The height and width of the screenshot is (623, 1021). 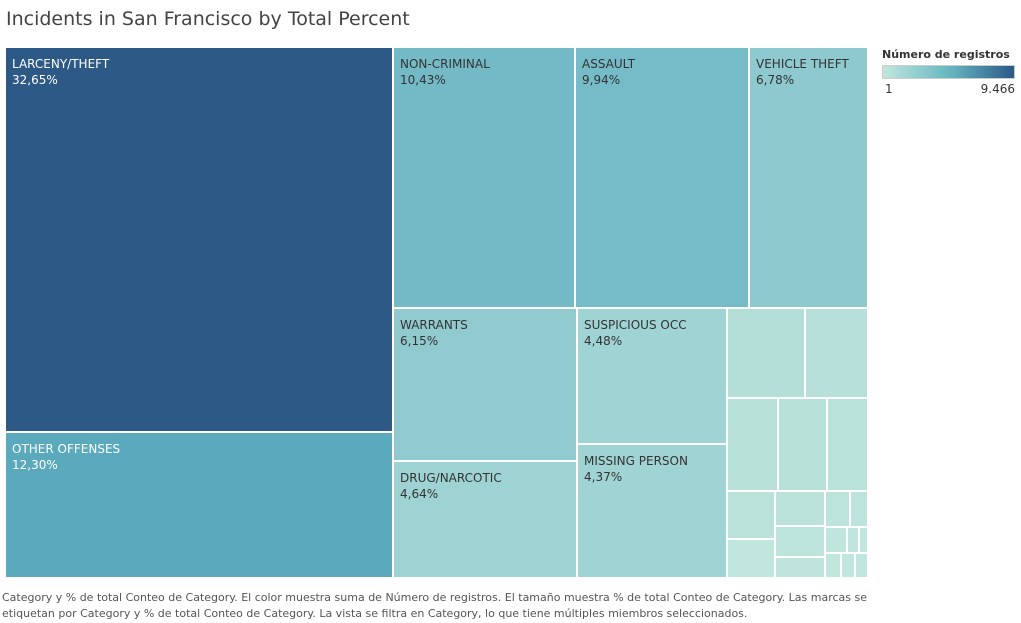 I want to click on color-legend: Número de registros 1 9.466, so click(x=949, y=73).